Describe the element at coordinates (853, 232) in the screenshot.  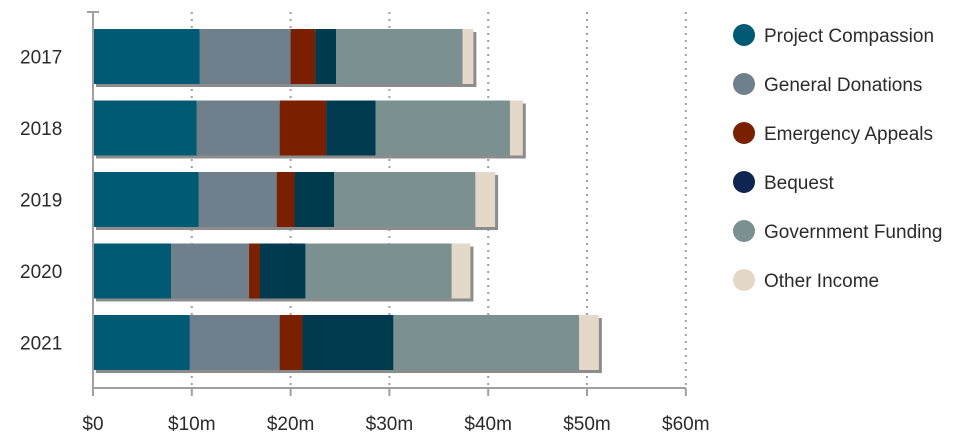
I see `legend-label: Government Funding` at that location.